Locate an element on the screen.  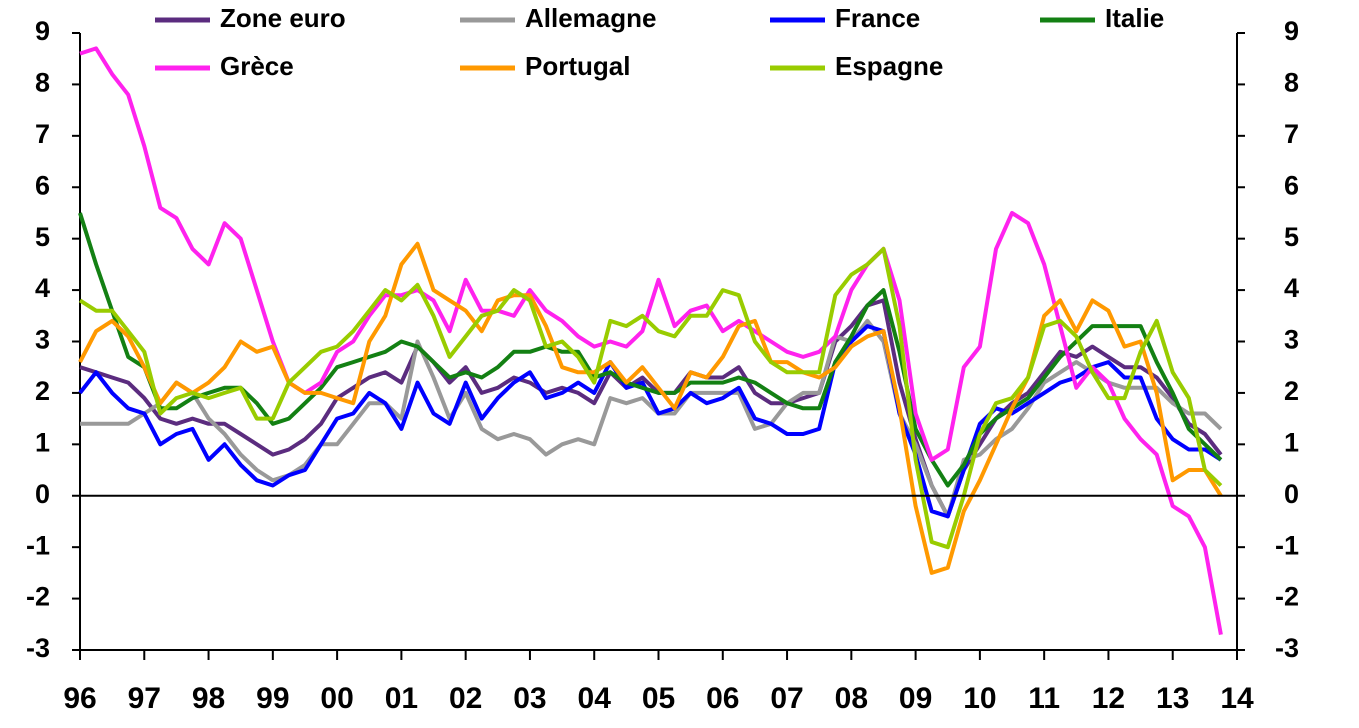
y2-tick-label: 8 is located at coordinates (1291, 83).